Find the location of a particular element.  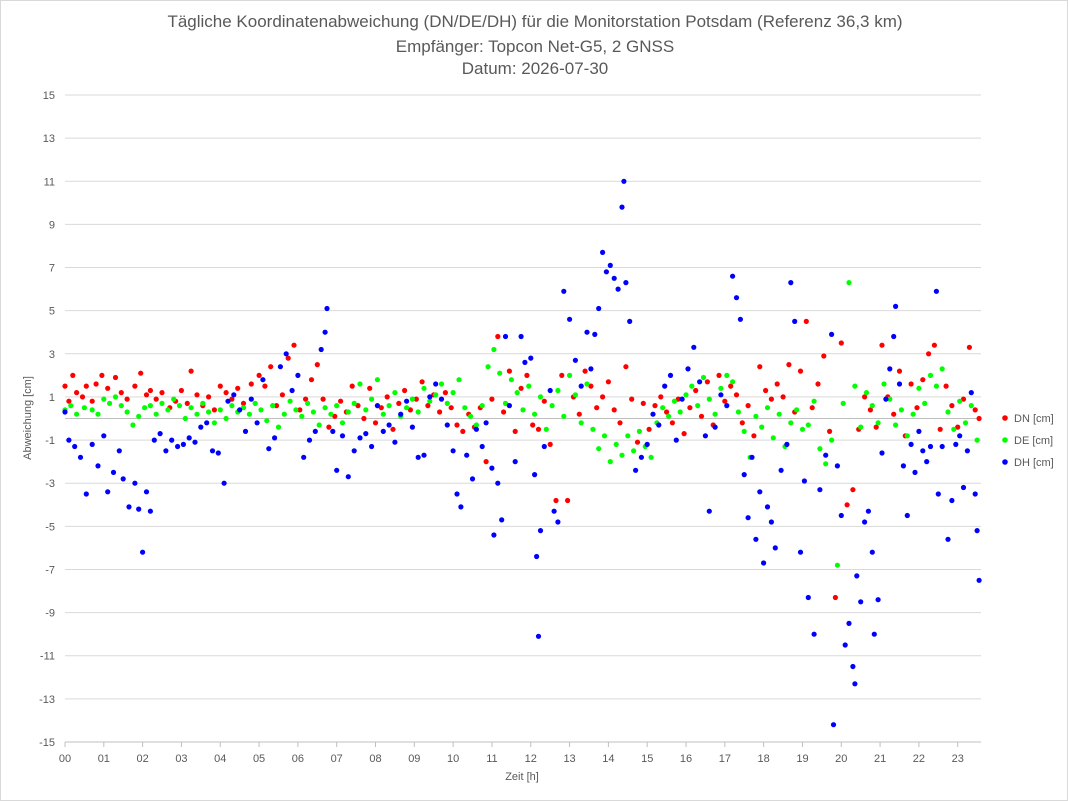

x-tick-label: 23 is located at coordinates (958, 759).